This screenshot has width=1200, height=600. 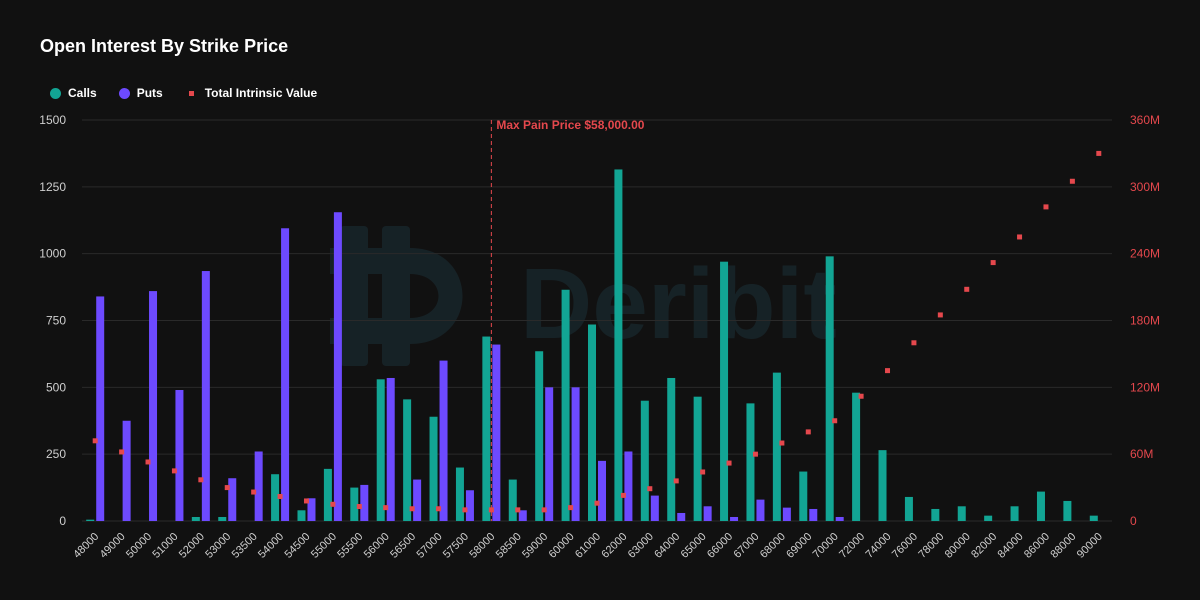 What do you see at coordinates (430, 546) in the screenshot?
I see `x-tick-label: 57000` at bounding box center [430, 546].